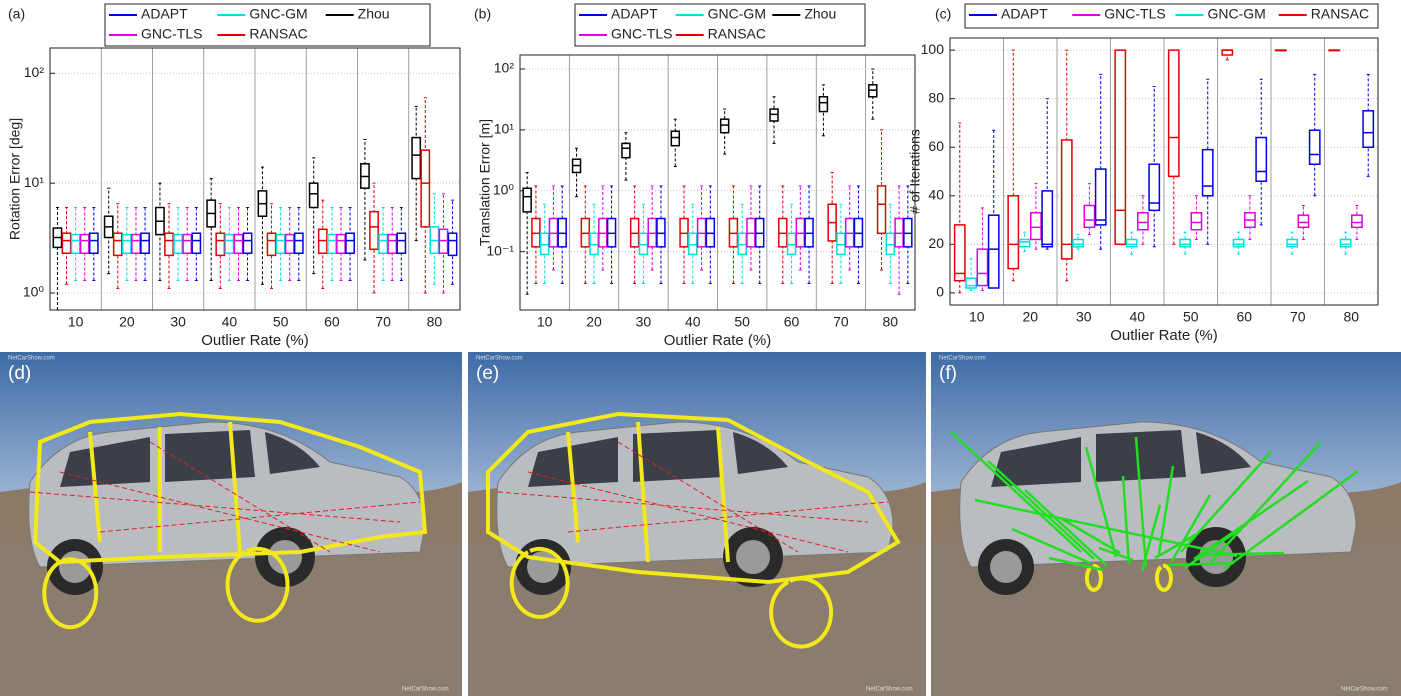 The image size is (1401, 696). I want to click on x-tick-label: 20, so click(594, 322).